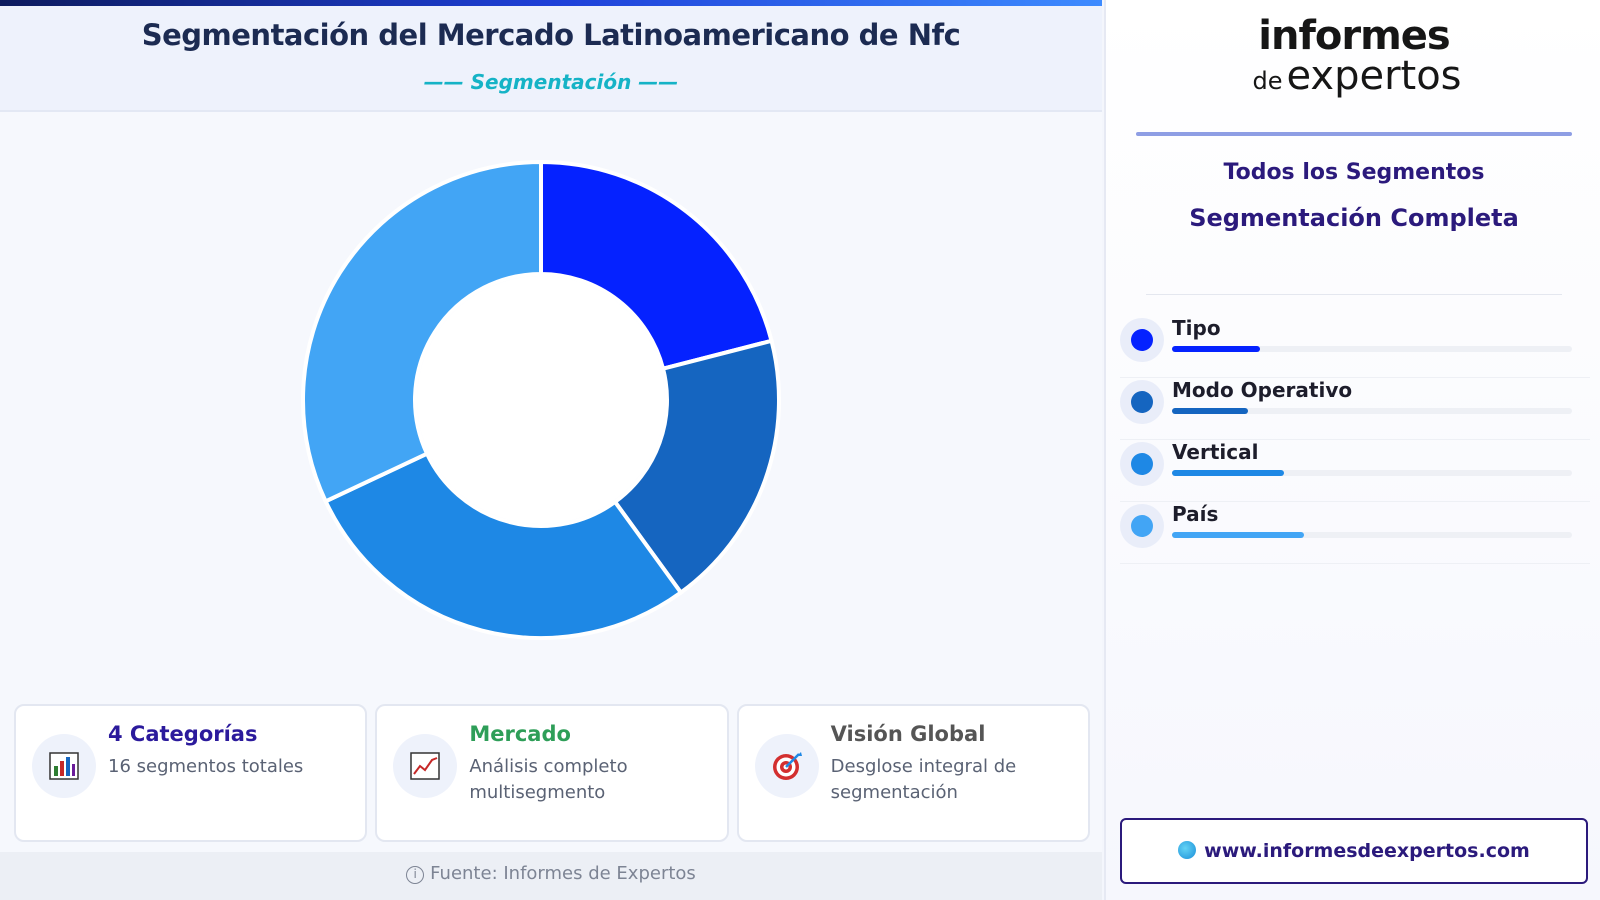  Describe the element at coordinates (415, 875) in the screenshot. I see `info-icon: i` at that location.